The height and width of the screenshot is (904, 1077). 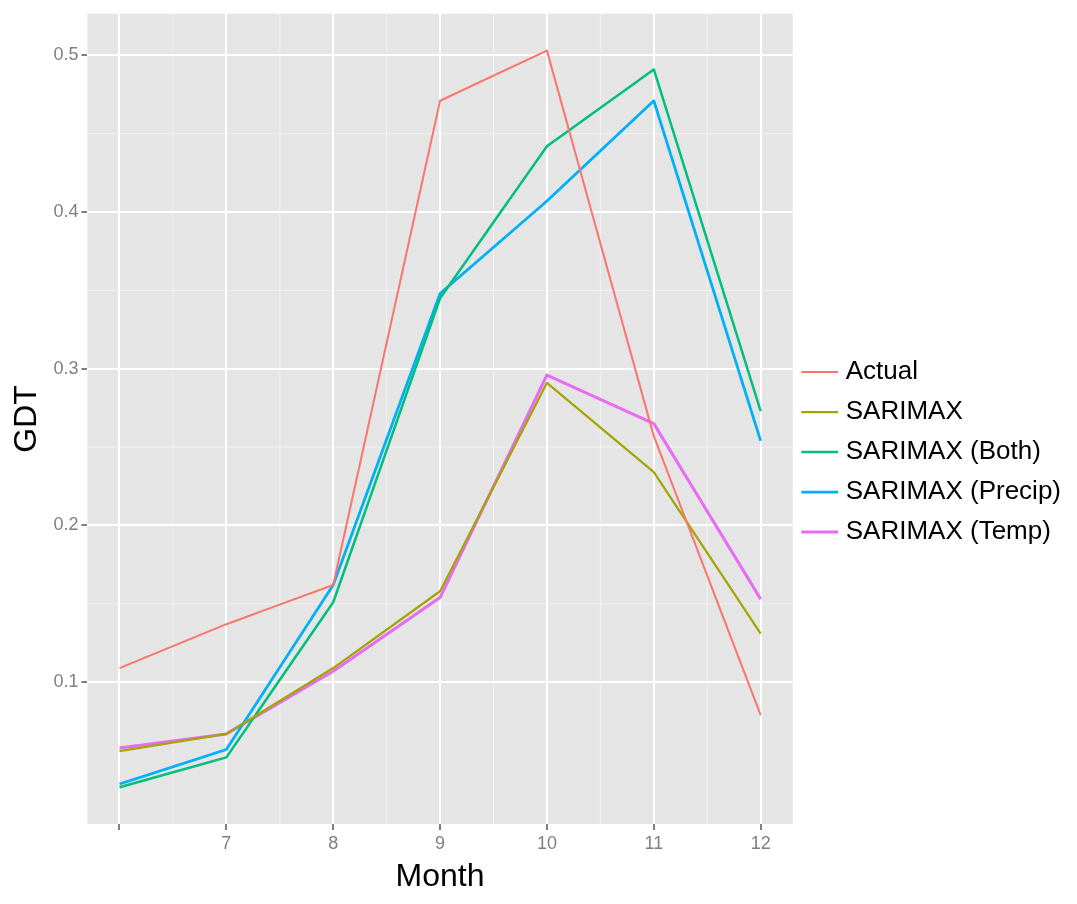 What do you see at coordinates (25, 419) in the screenshot?
I see `y-axis-title: GDT` at bounding box center [25, 419].